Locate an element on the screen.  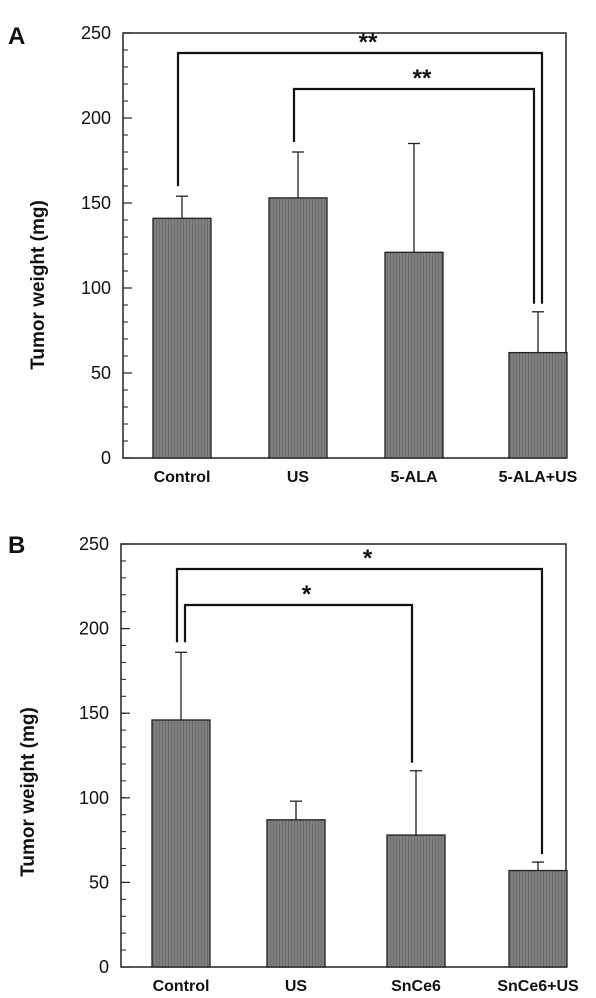
panel-b-category-label: SnCe6 is located at coordinates (416, 986).